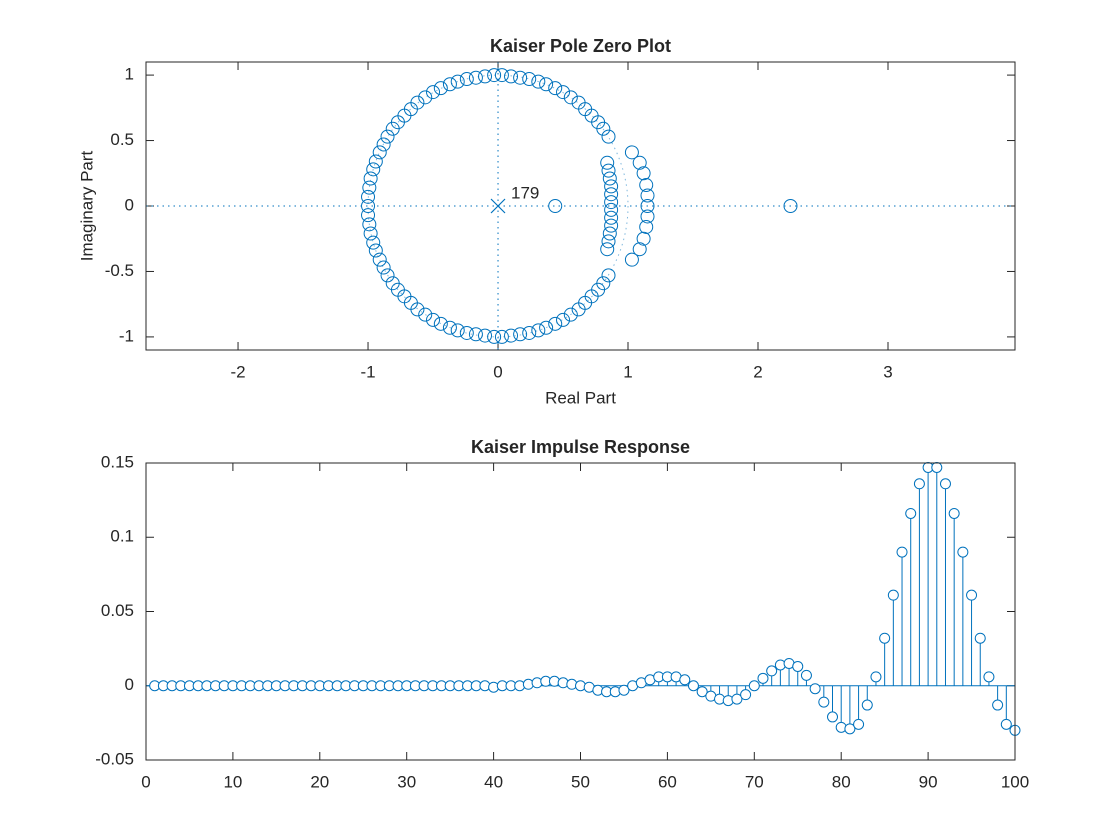 The height and width of the screenshot is (840, 1120). Describe the element at coordinates (580, 447) in the screenshot. I see `chart-title: Kaiser Impulse Response` at that location.